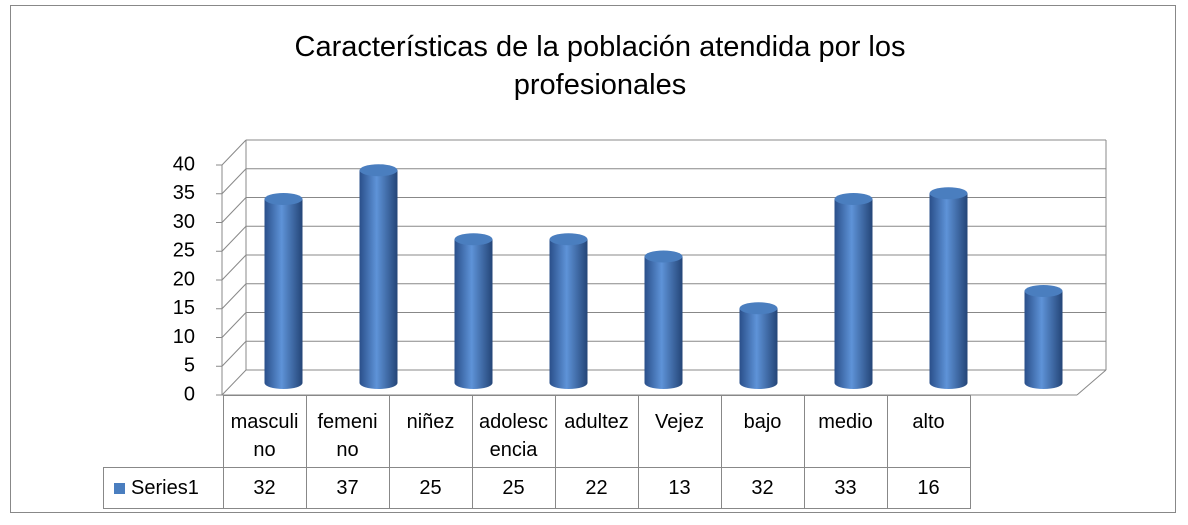  What do you see at coordinates (928, 431) in the screenshot?
I see `x-tick-label: alto` at bounding box center [928, 431].